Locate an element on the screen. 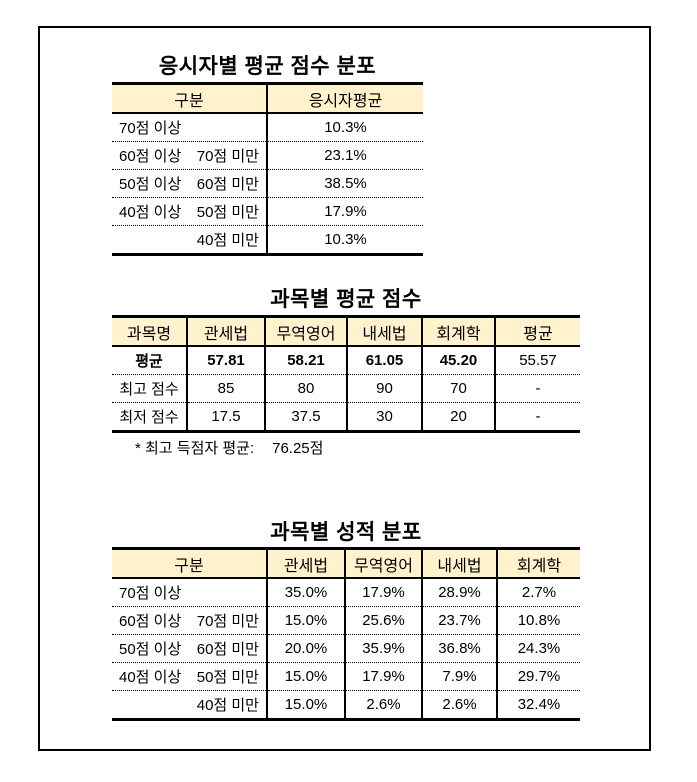 Image resolution: width=697 pixels, height=782 pixels. table-row-average: 평균 57.81 58.21 61.05 45.20 55.57 is located at coordinates (346, 360).